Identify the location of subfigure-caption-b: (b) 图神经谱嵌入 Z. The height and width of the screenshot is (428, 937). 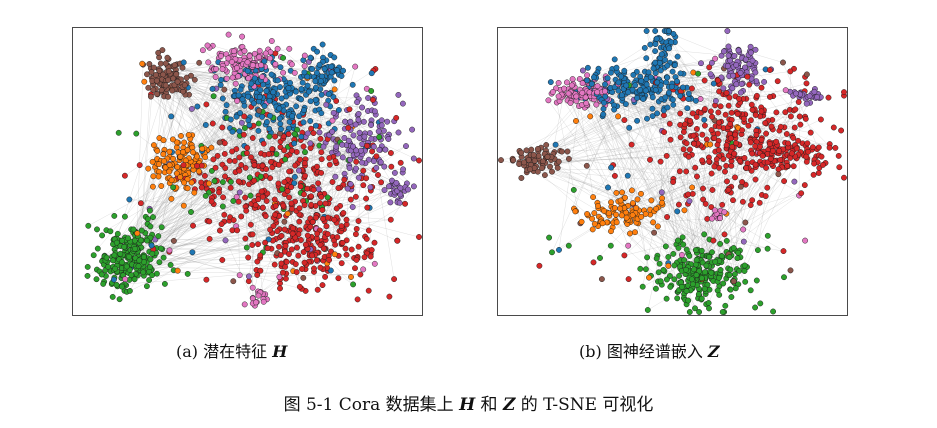
(649, 350).